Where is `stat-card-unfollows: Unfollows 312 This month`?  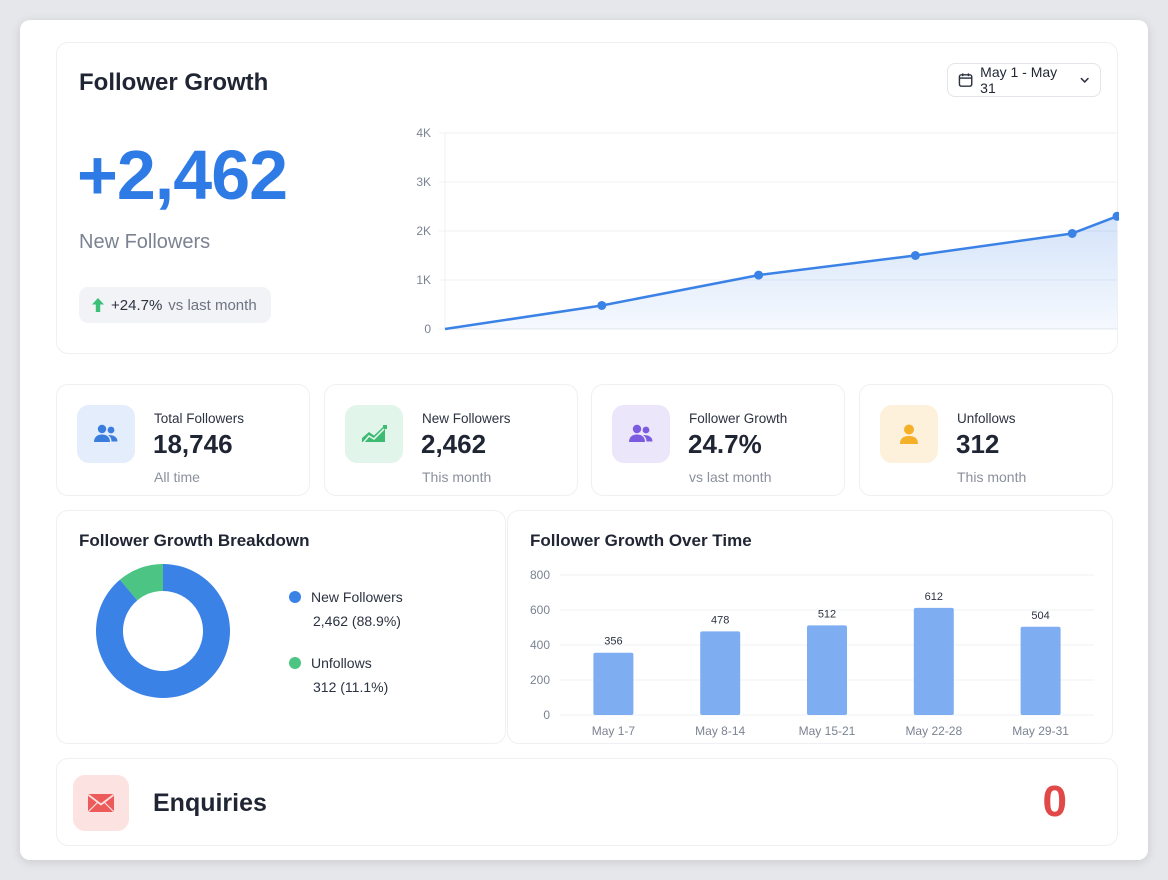 stat-card-unfollows: Unfollows 312 This month is located at coordinates (986, 440).